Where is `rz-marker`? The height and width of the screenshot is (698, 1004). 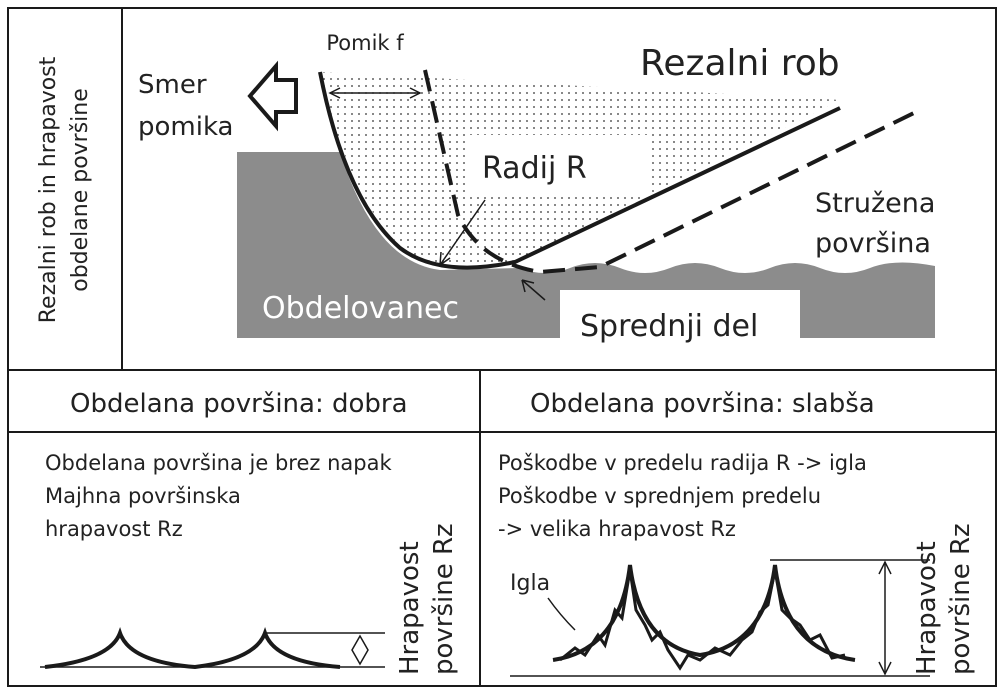 rz-marker is located at coordinates (360, 650).